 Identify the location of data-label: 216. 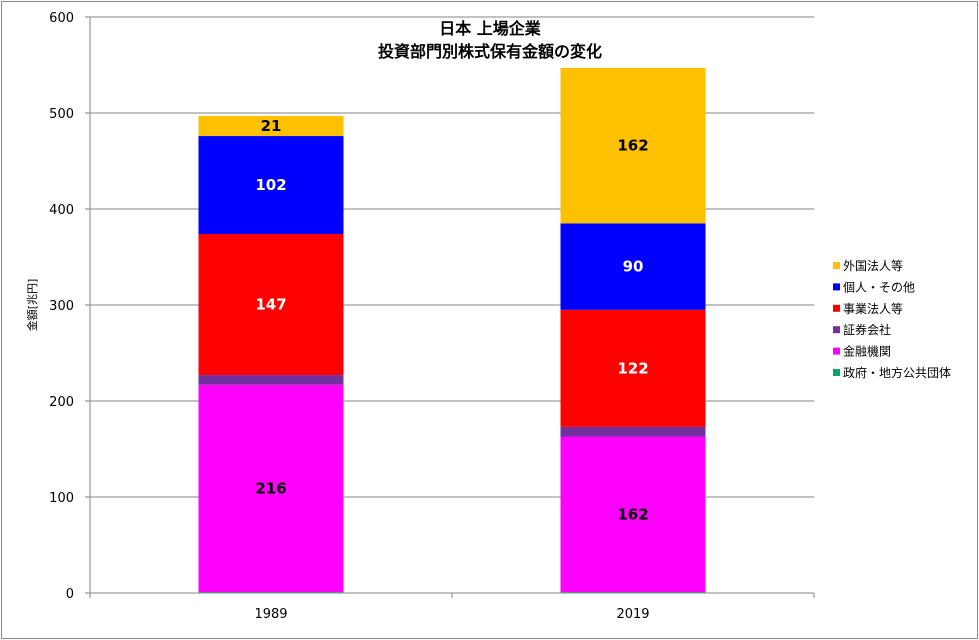
(270, 488).